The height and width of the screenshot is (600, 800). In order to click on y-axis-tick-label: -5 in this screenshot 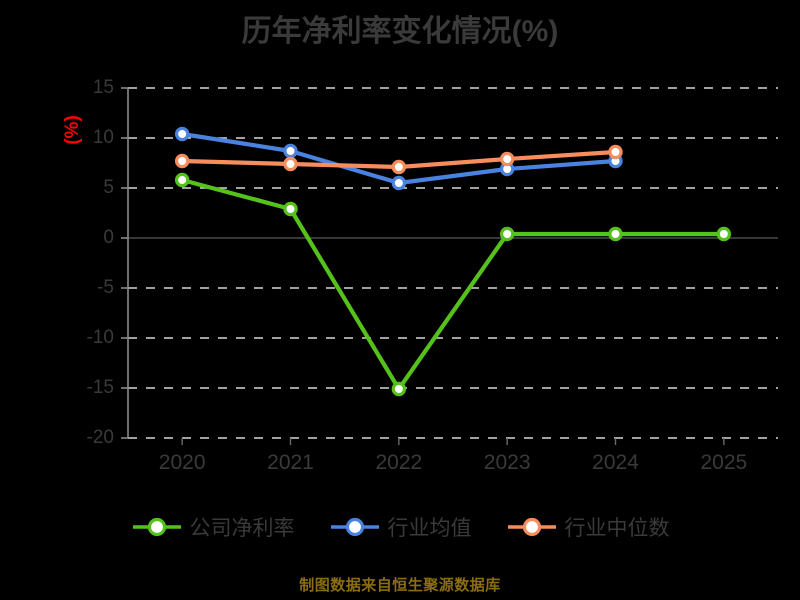, I will do `click(105, 287)`.